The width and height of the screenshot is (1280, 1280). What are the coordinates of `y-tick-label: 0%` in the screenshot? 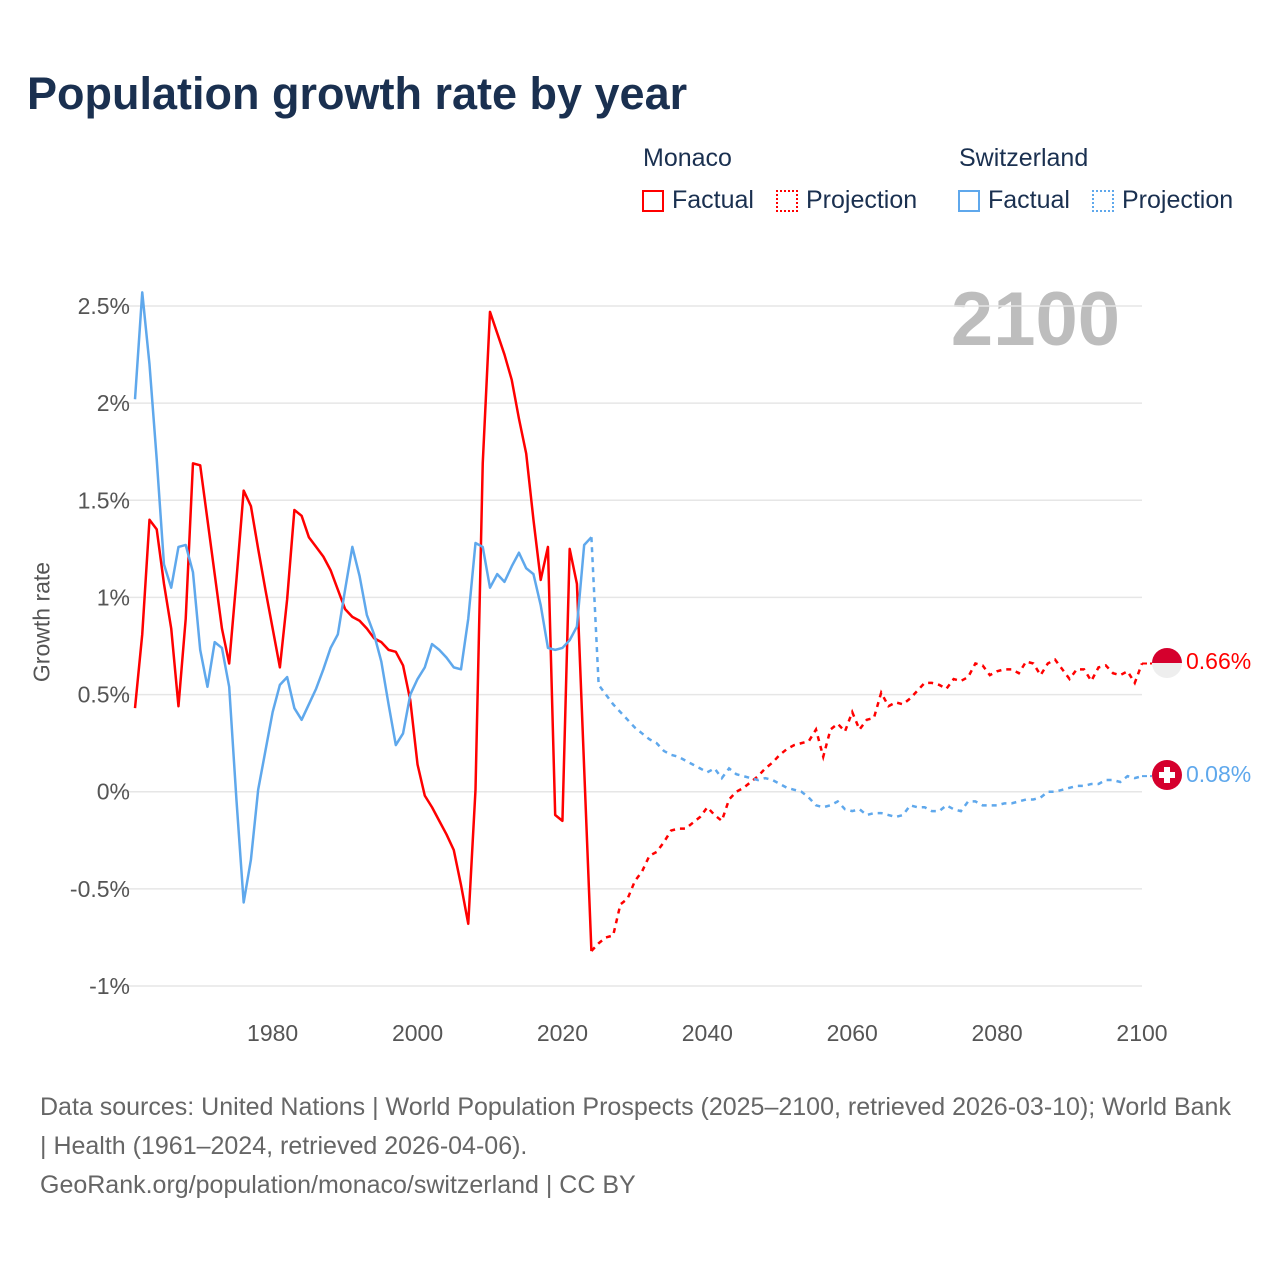 It's located at (113, 792).